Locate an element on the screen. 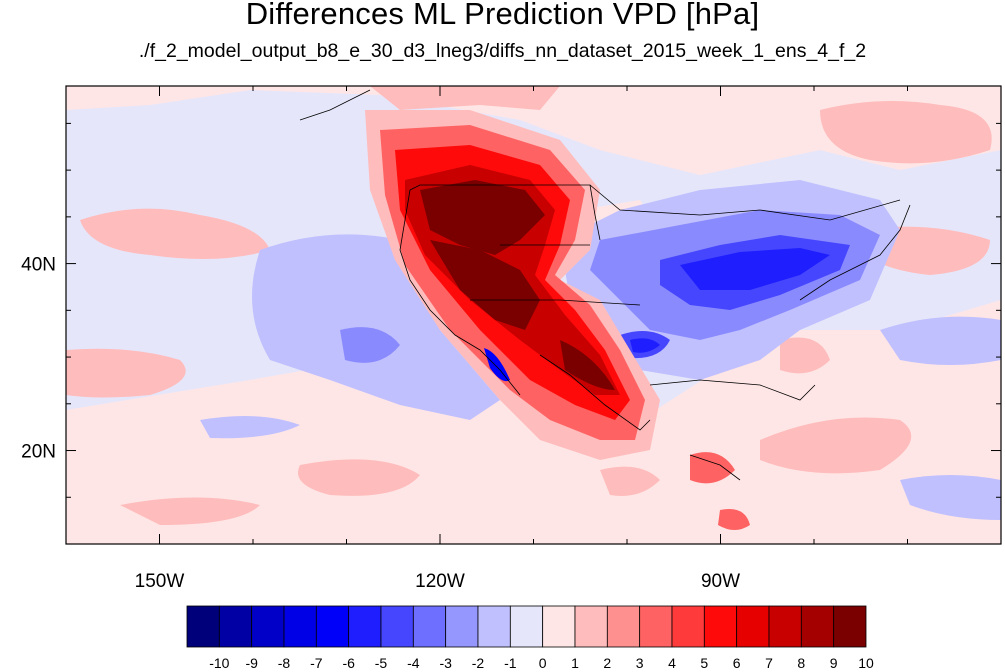 Image resolution: width=1005 pixels, height=672 pixels. x-tick-label: 90W is located at coordinates (720, 581).